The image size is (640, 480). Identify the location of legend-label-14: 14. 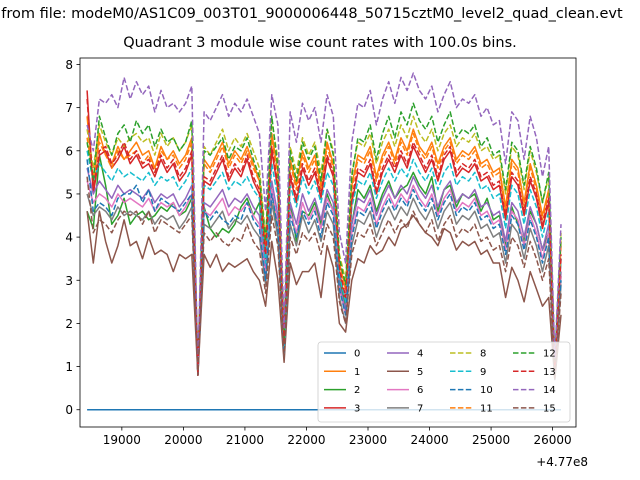
(549, 390).